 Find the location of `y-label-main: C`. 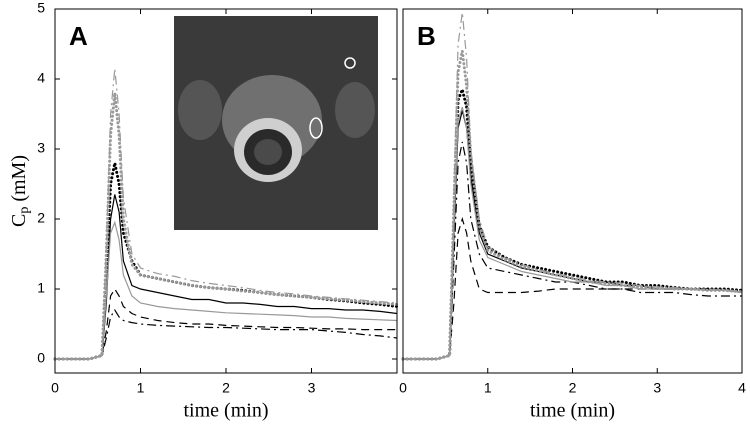

y-label-main: C is located at coordinates (19, 220).